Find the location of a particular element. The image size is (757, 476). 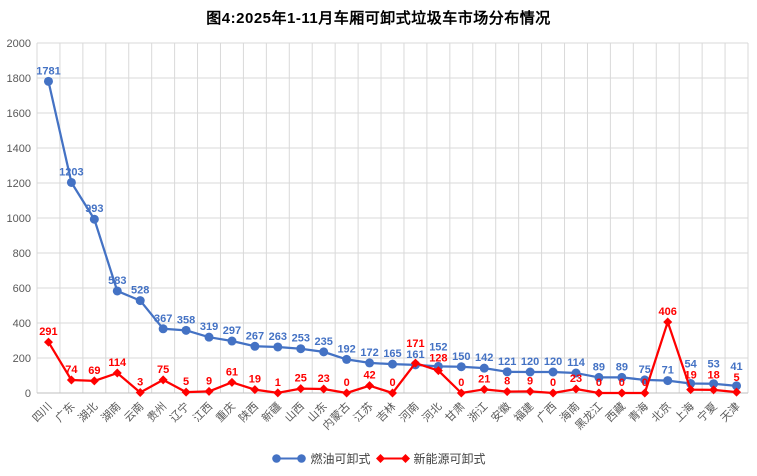

y-axis-tick-label: 400 is located at coordinates (22, 324).